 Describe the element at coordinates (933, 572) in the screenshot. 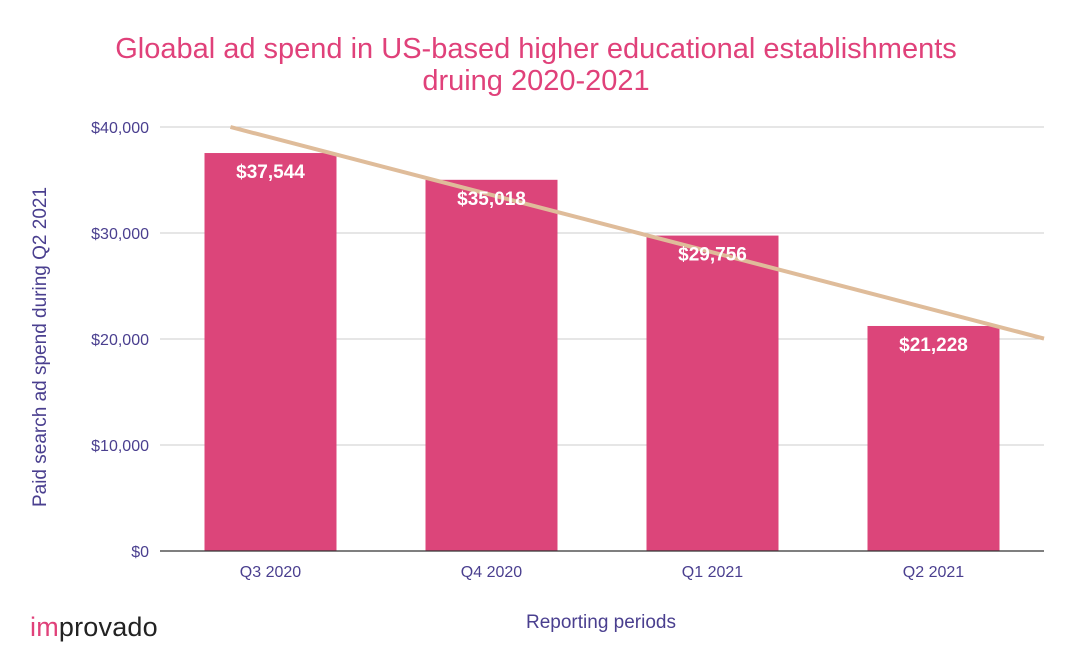

I see `x-tick-label: Q2 2021` at that location.